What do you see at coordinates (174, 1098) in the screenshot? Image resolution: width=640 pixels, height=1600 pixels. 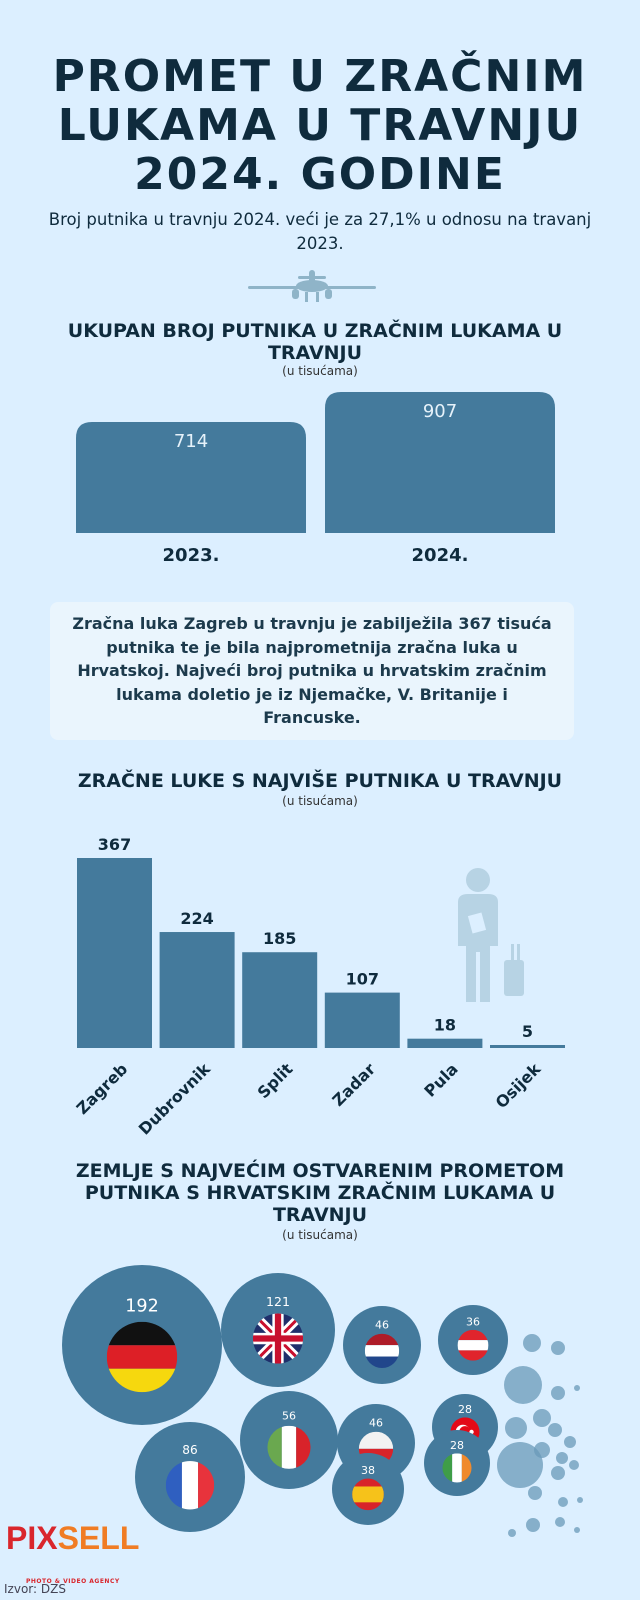 I see `category-label: Dubrovnik` at bounding box center [174, 1098].